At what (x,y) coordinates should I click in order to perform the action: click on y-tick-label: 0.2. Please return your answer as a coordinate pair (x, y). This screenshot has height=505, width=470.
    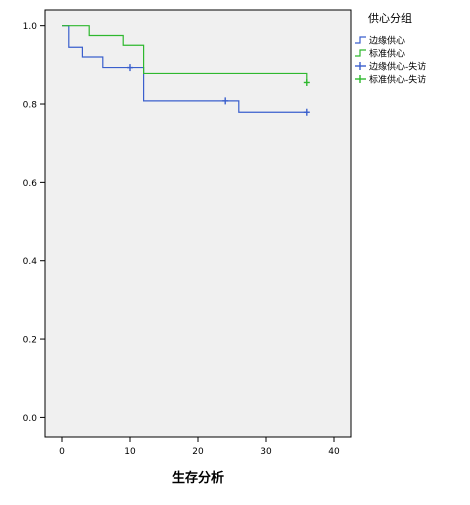
    Looking at the image, I should click on (30, 341).